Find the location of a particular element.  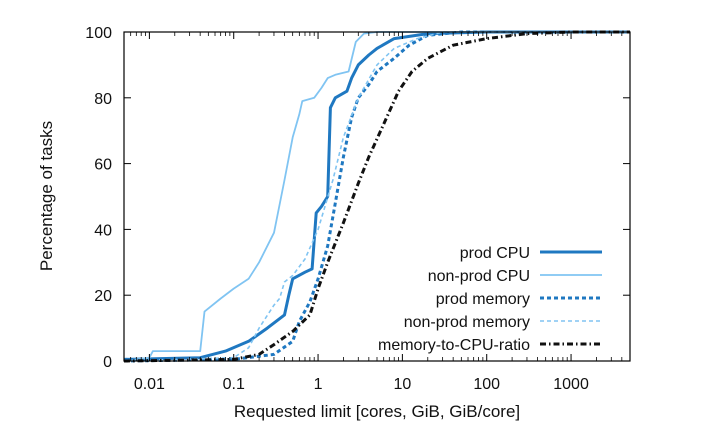

y-tick-label: 0 is located at coordinates (107, 362).